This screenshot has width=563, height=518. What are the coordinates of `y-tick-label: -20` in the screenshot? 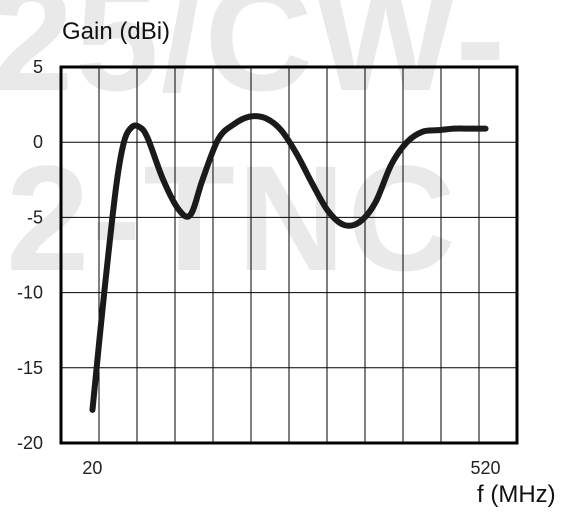 It's located at (30, 443).